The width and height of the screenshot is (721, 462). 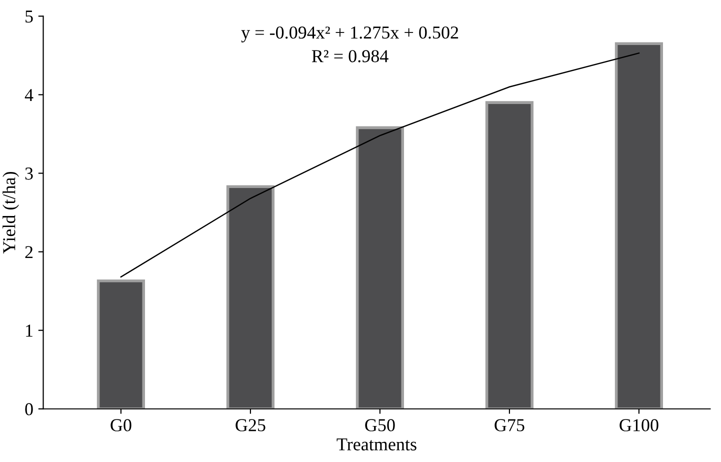 What do you see at coordinates (29, 174) in the screenshot?
I see `y-tick-label: 3` at bounding box center [29, 174].